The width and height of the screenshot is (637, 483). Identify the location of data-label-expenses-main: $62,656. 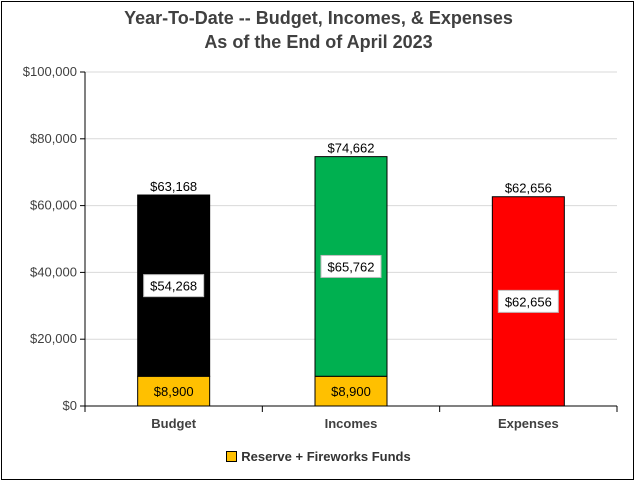
(528, 301).